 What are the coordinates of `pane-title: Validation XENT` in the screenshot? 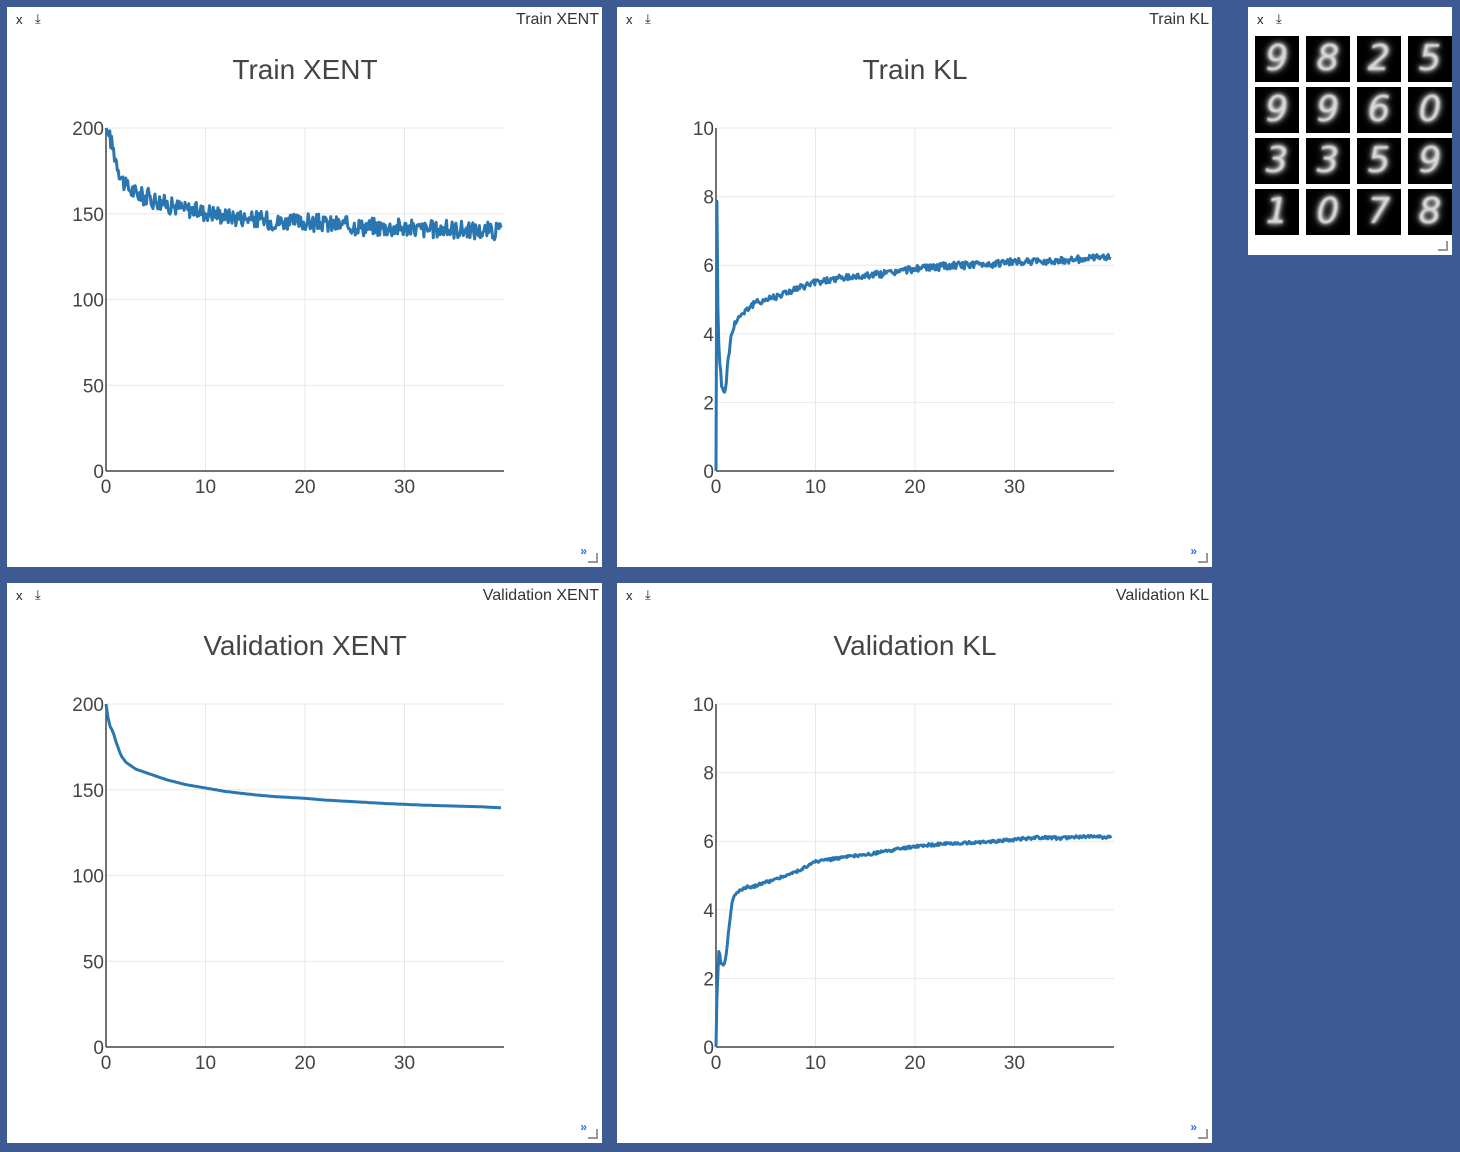 It's located at (540, 595).